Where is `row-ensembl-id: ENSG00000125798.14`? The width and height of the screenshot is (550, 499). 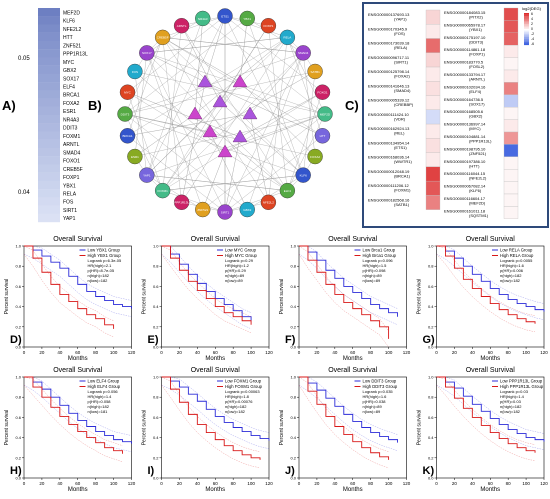
row-ensembl-id: ENSG00000125798.14 is located at coordinates (389, 71).